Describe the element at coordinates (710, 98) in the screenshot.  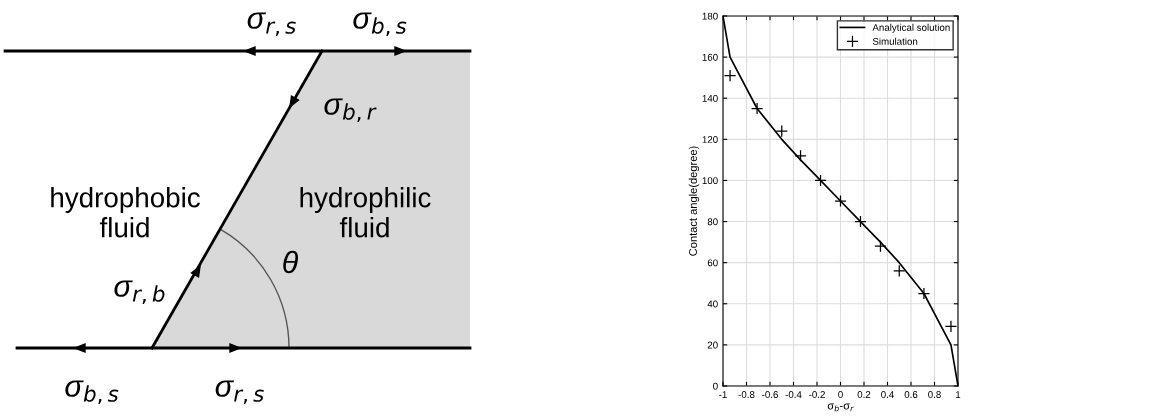
I see `y-tick-label: 140` at that location.